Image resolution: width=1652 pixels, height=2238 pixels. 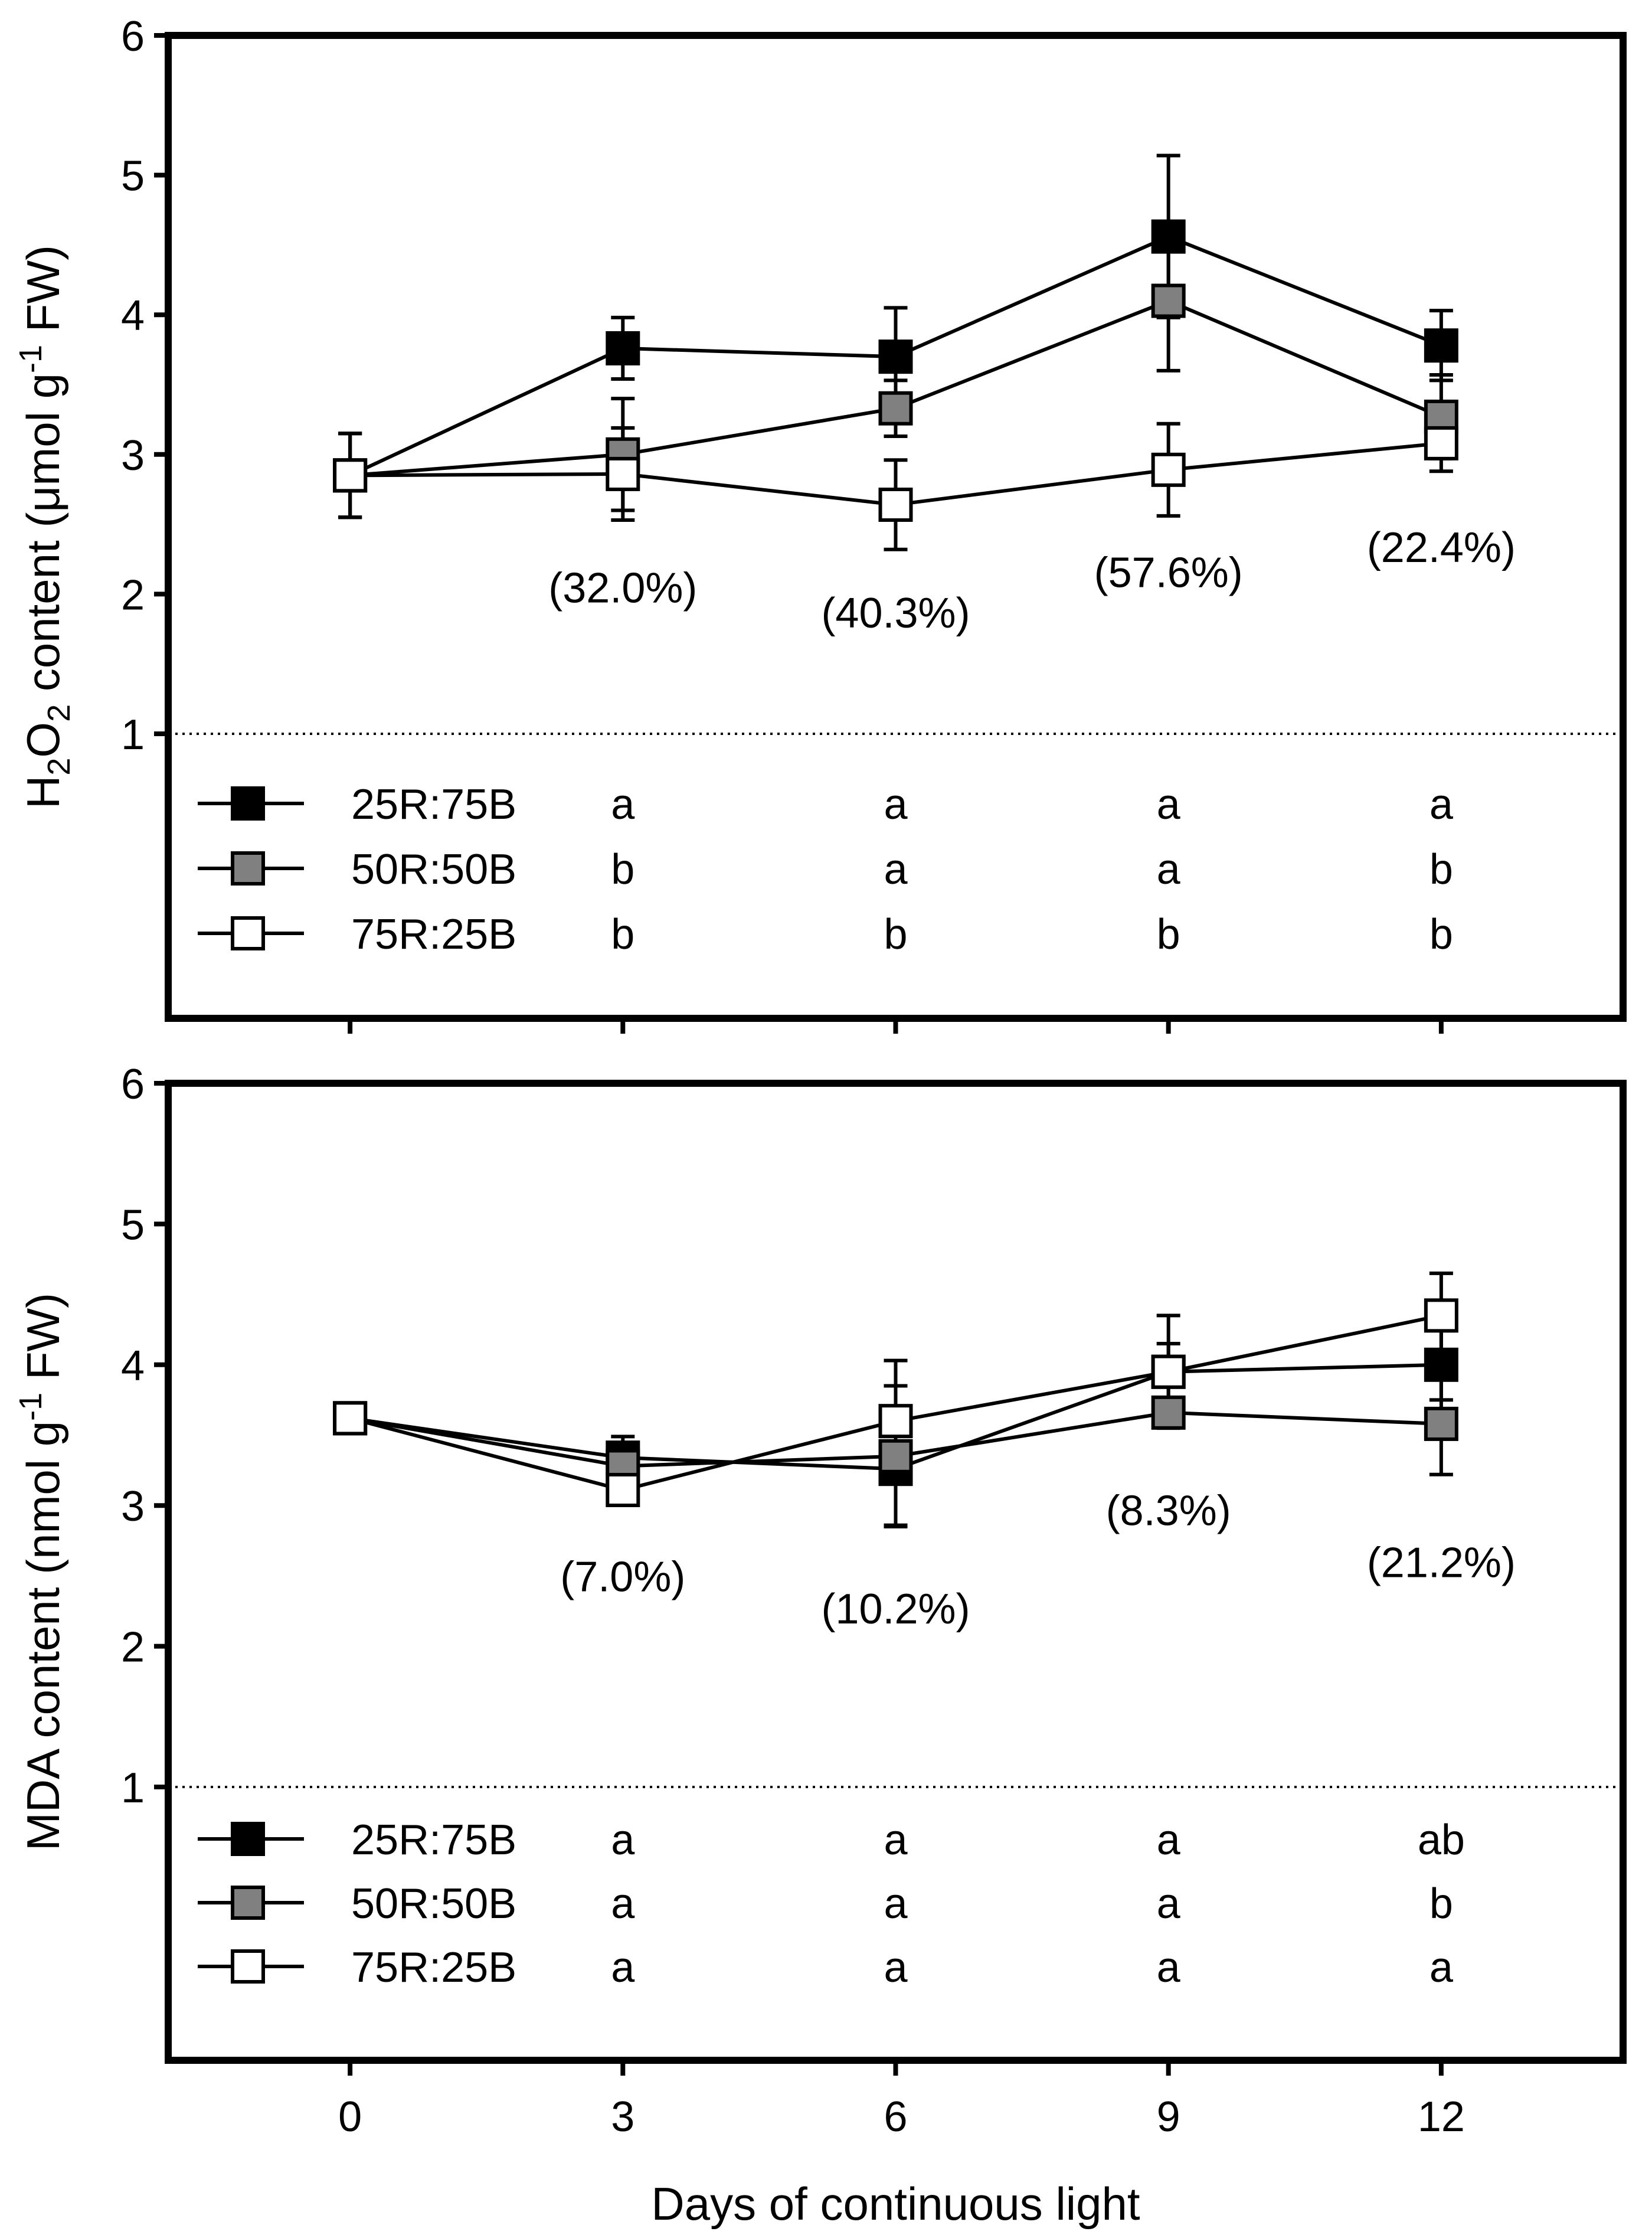 I want to click on x-axis-title: Days of continuous light, so click(x=896, y=2204).